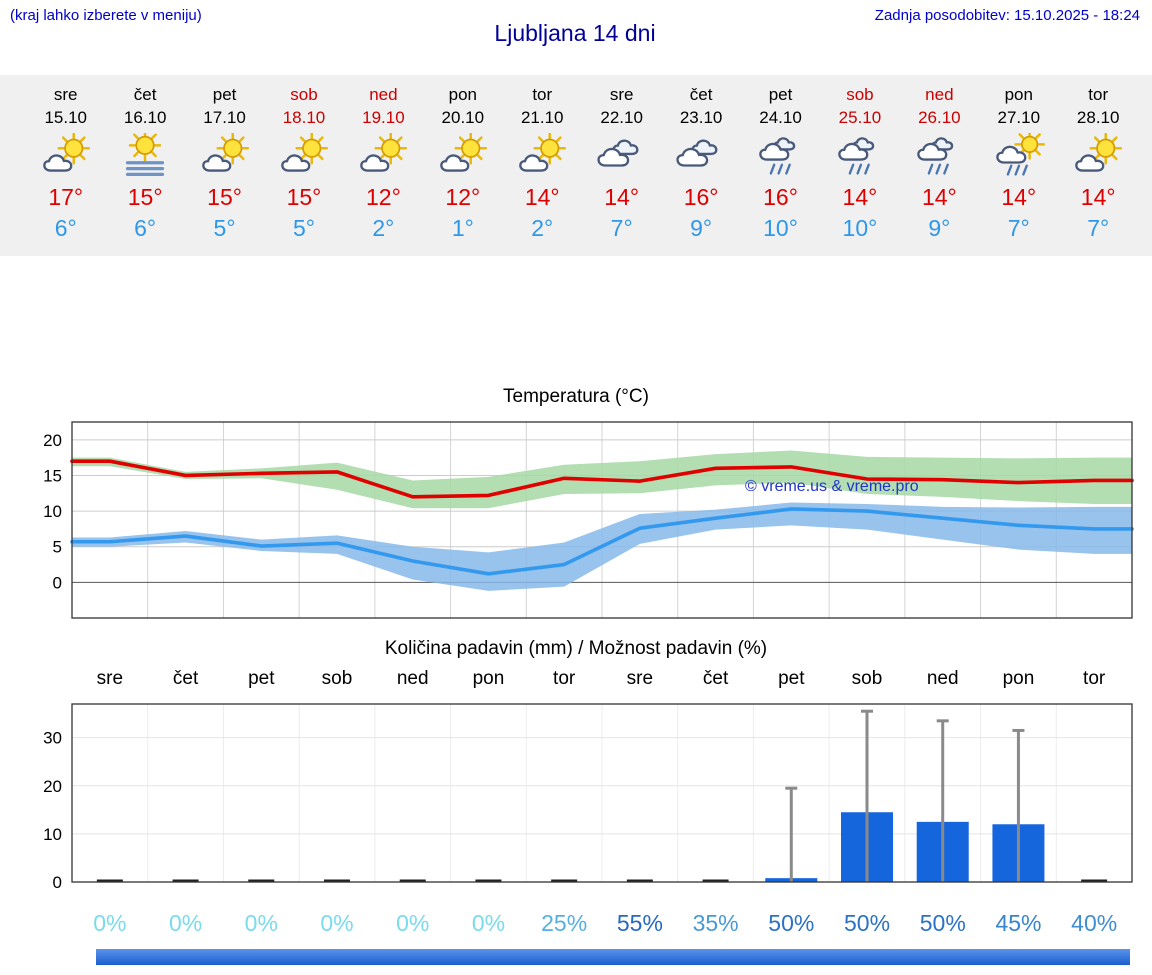  I want to click on y-tick-label: 15, so click(52, 475).